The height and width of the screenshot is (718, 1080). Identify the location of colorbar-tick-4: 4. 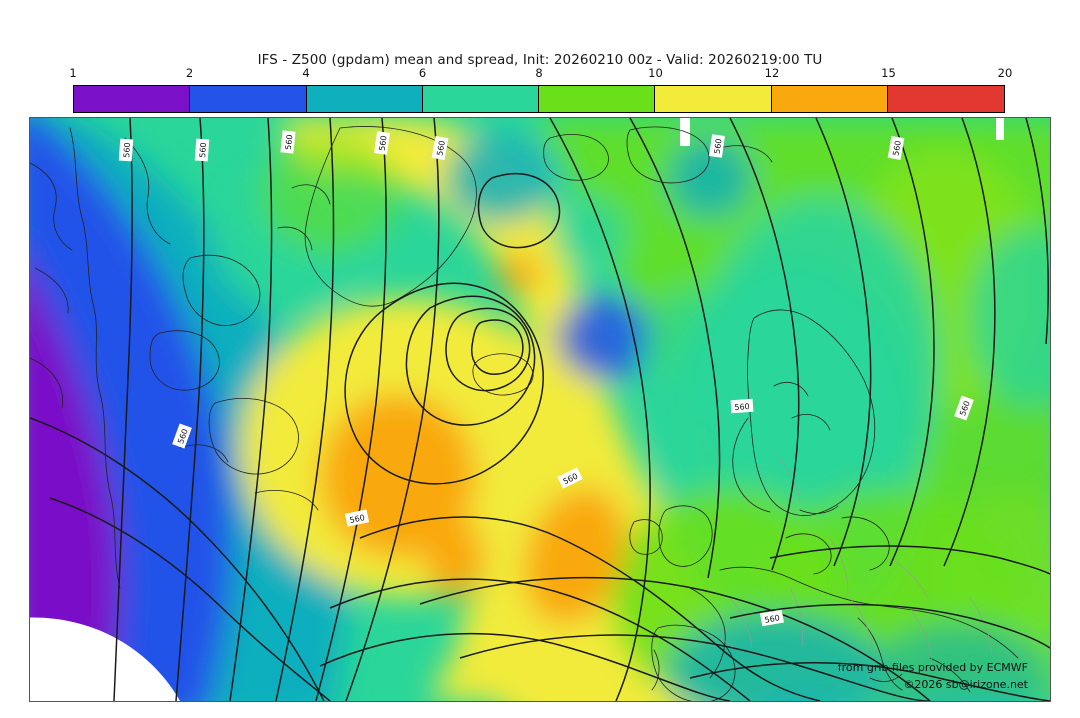
(306, 73).